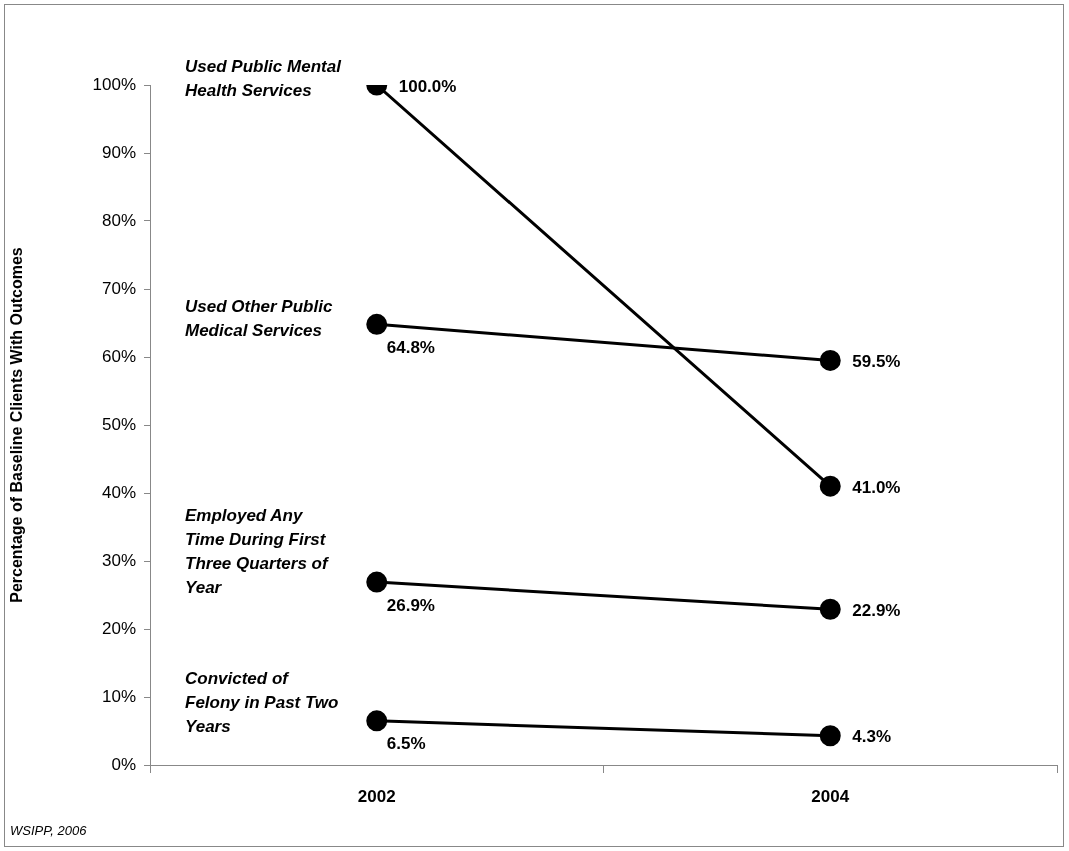  I want to click on data-label: 59.5%, so click(876, 362).